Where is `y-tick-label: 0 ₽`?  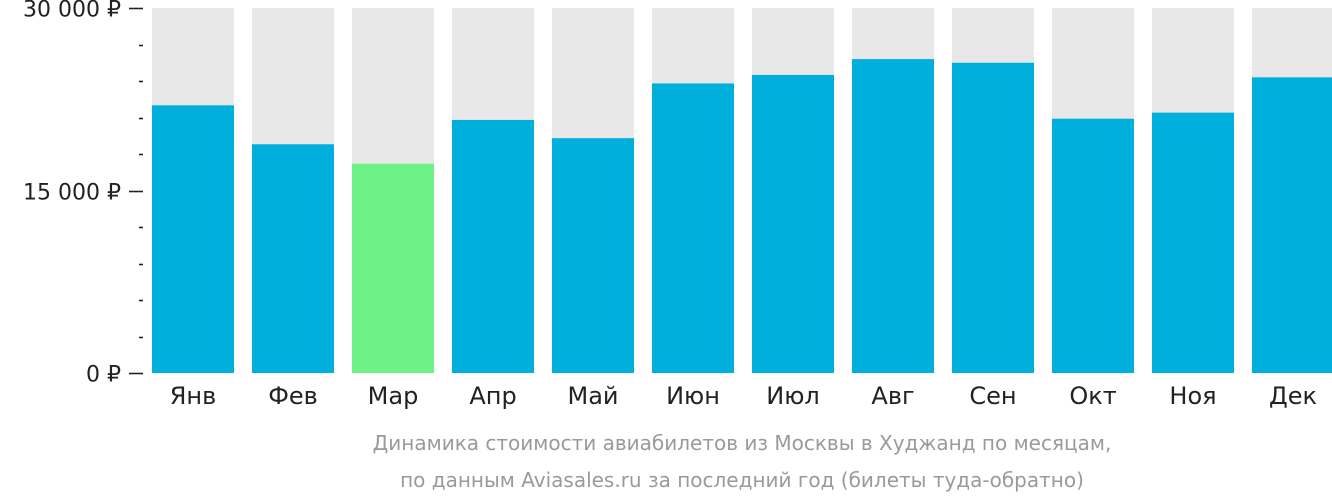 y-tick-label: 0 ₽ is located at coordinates (103, 375).